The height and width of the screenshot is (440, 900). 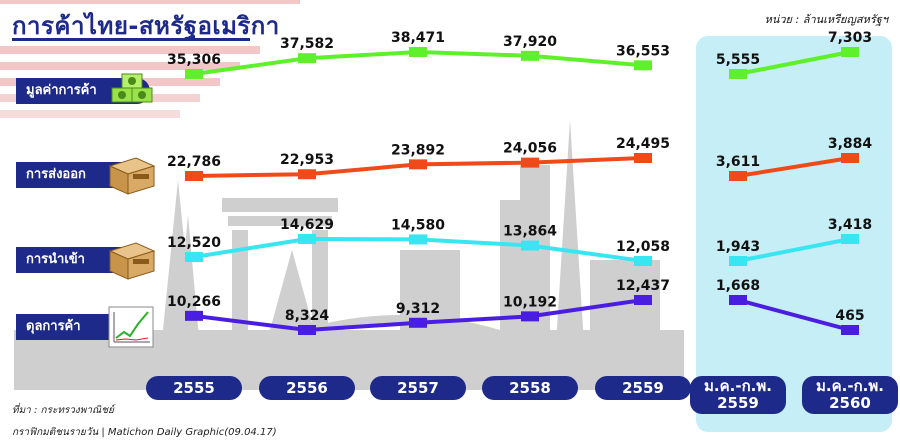 What do you see at coordinates (132, 88) in the screenshot?
I see `money-stack-icon` at bounding box center [132, 88].